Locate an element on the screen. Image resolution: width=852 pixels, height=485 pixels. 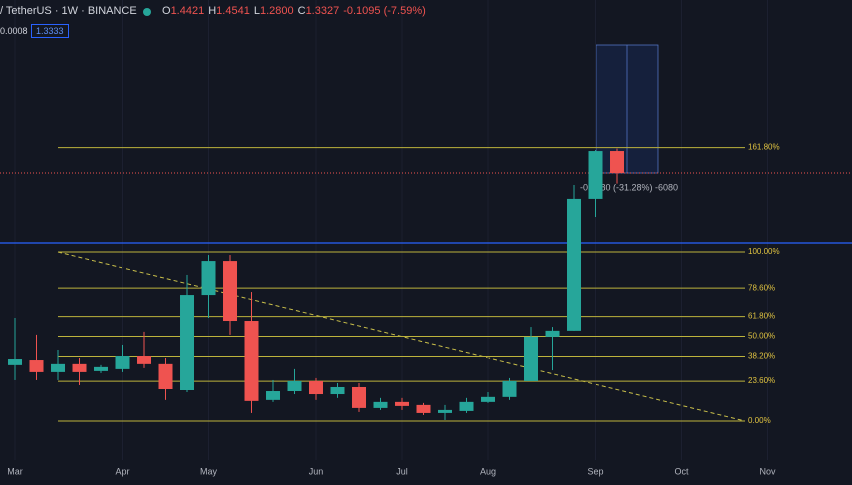
fib-label: 23.60% is located at coordinates (761, 380).